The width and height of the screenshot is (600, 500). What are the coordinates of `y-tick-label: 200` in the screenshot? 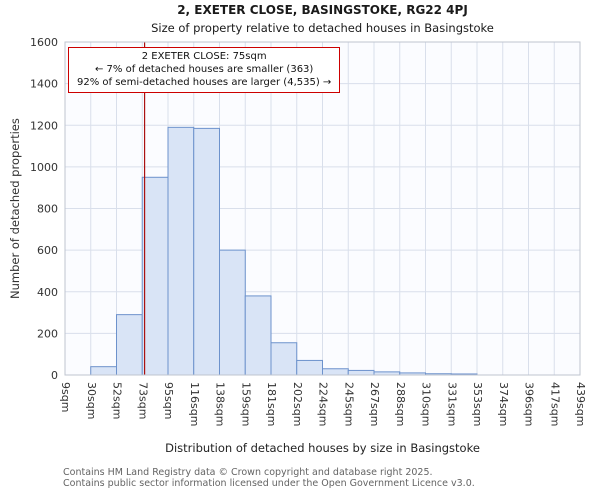 It's located at (47, 333).